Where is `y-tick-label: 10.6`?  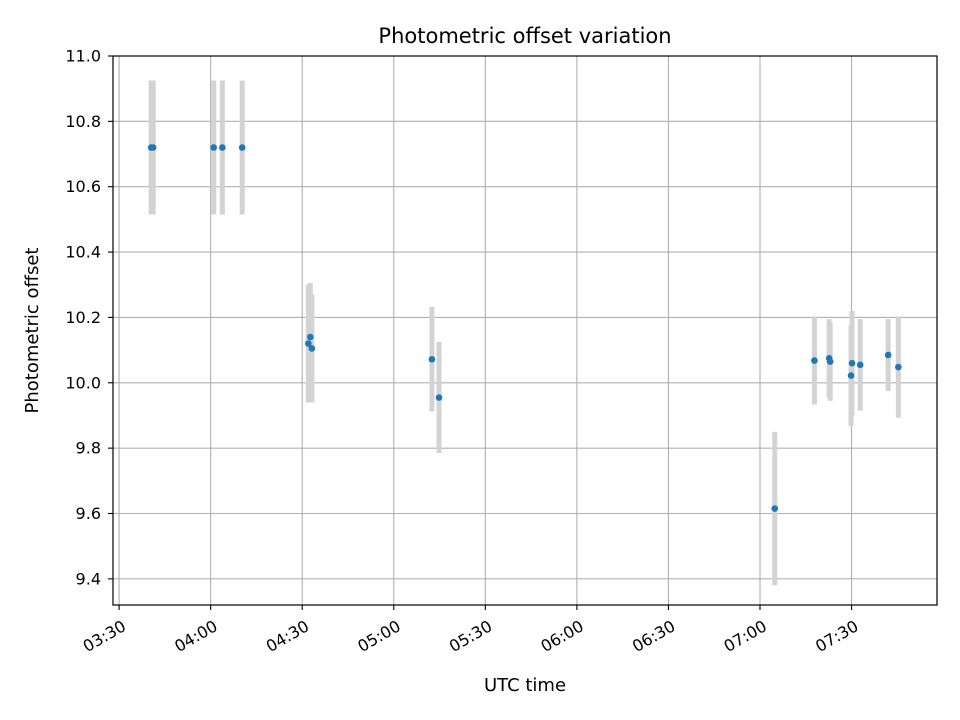 y-tick-label: 10.6 is located at coordinates (83, 186).